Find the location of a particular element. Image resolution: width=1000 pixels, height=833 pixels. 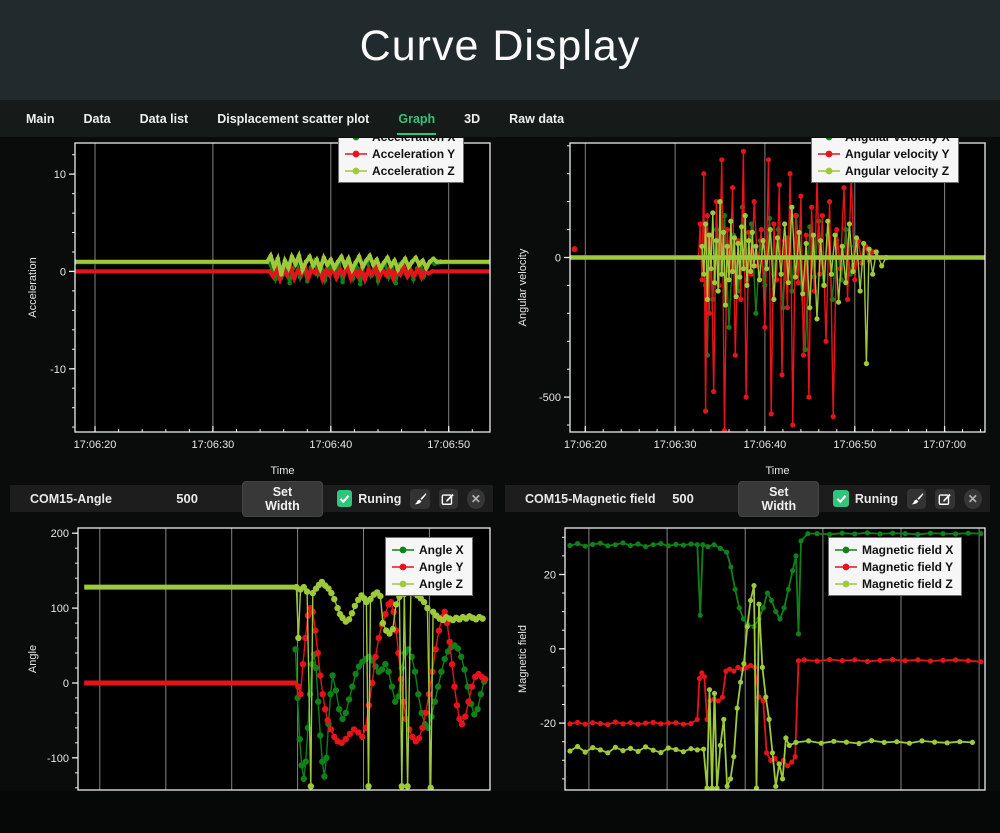

legend-entry: Angular velocity Y is located at coordinates (883, 153).